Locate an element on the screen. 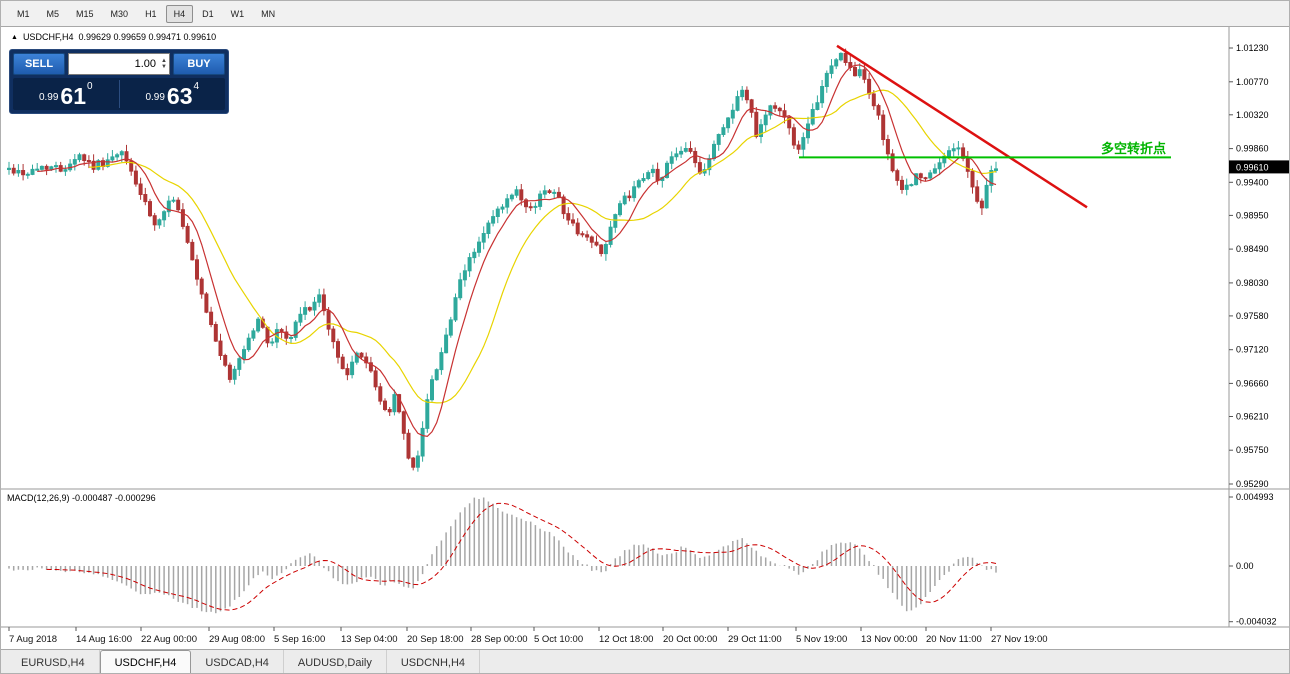 This screenshot has height=674, width=1290. svg-text: 0.96210 is located at coordinates (1252, 417).